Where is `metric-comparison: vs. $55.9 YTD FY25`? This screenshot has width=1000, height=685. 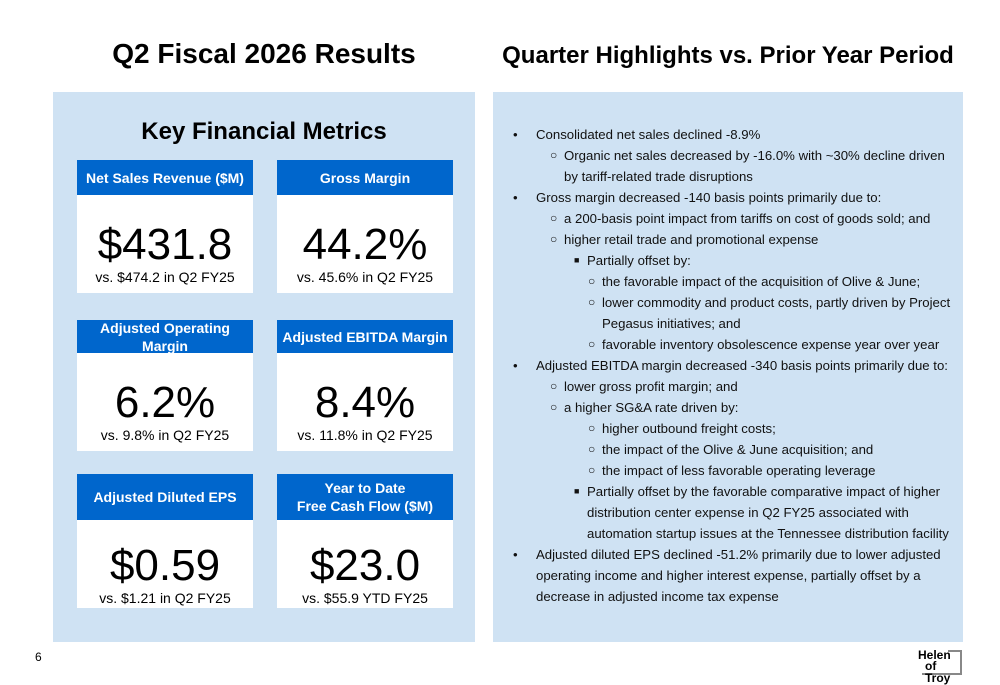
metric-comparison: vs. $55.9 YTD FY25 is located at coordinates (365, 598).